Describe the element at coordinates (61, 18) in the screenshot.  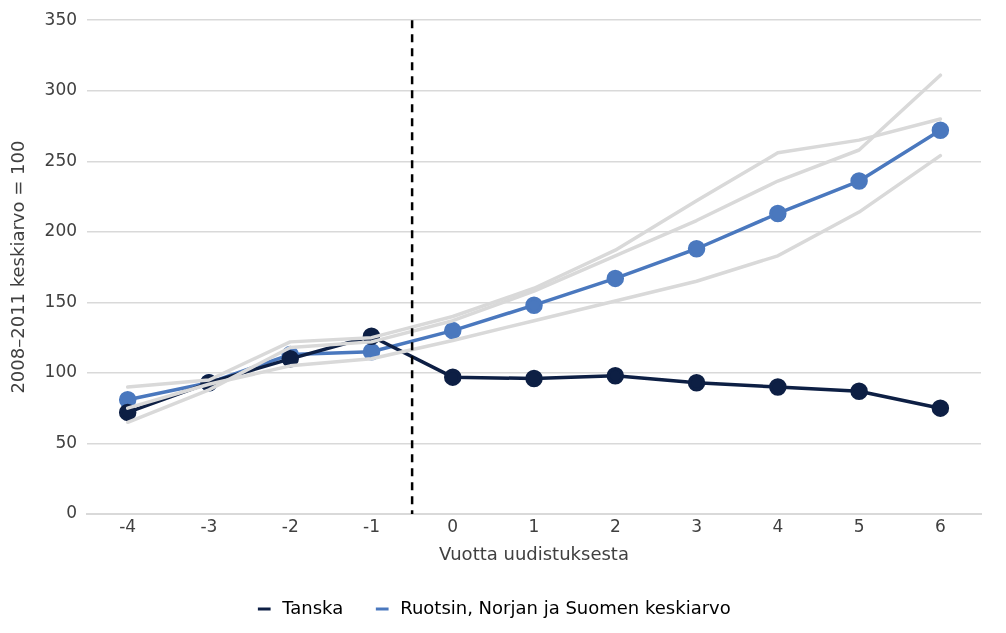
I see `y-tick-label: 350` at that location.